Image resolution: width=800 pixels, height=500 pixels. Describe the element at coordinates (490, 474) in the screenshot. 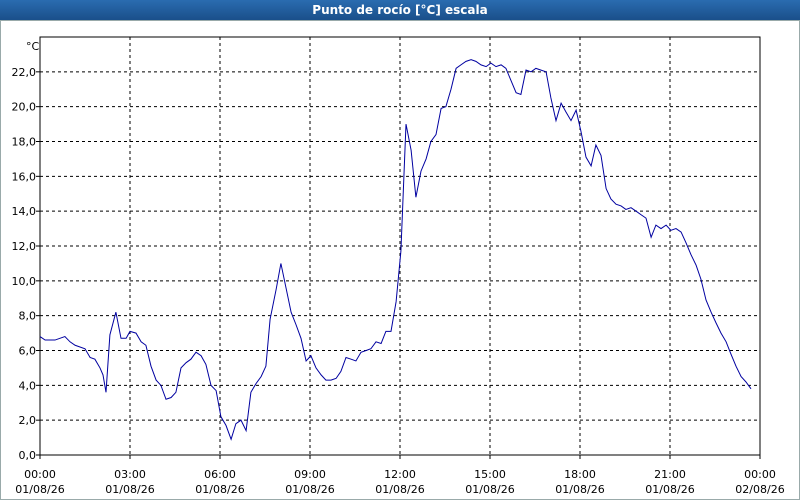

I see `x-tick-label: 15:00` at that location.